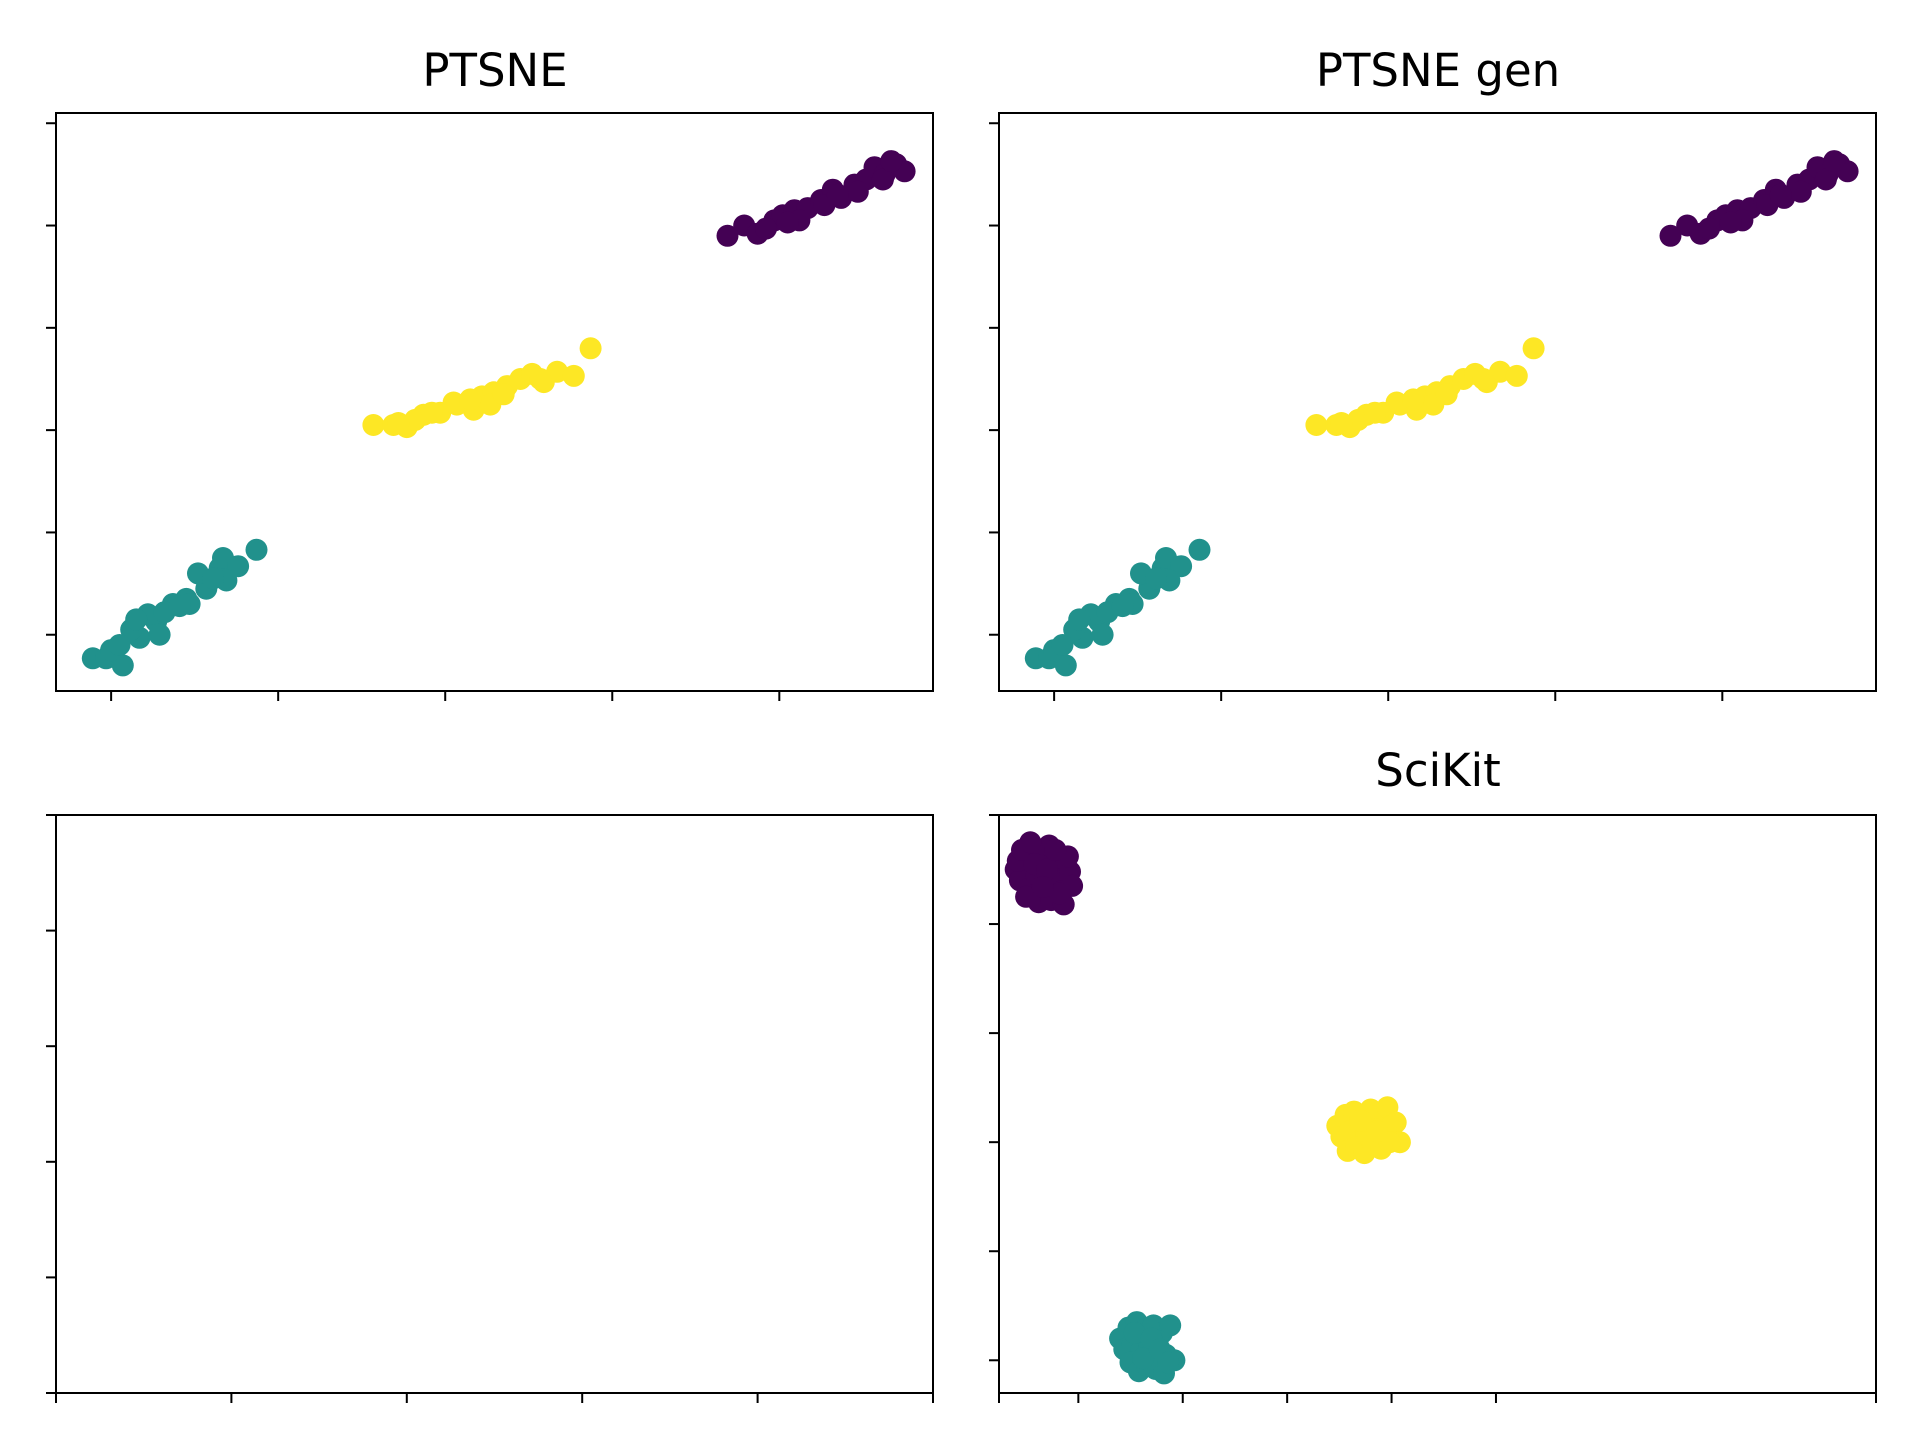 The image size is (1920, 1440). Describe the element at coordinates (1207, 1108) in the screenshot. I see `points` at that location.